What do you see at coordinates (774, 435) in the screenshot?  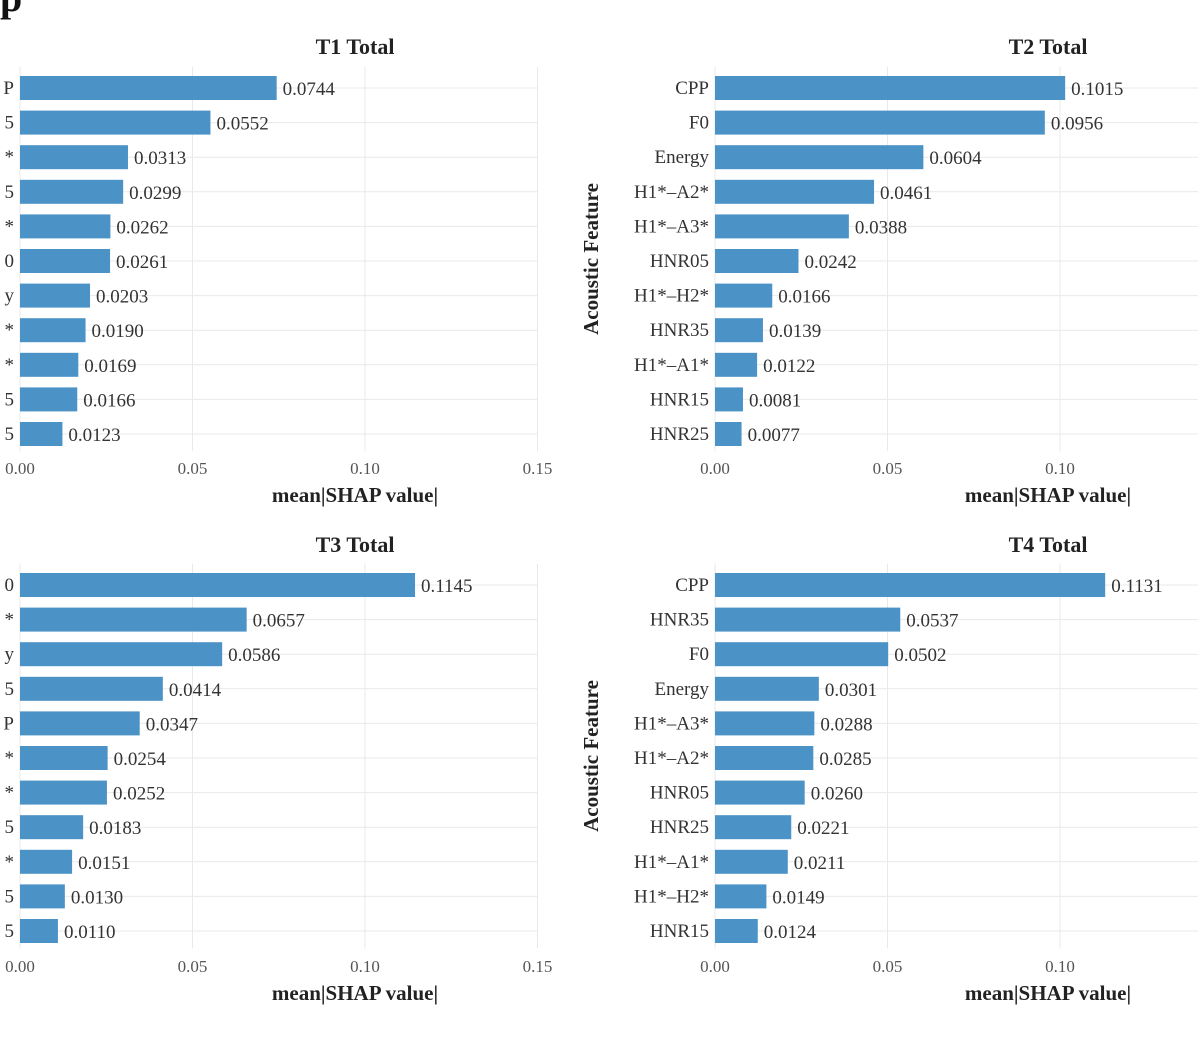 I see `value-label: 0.0077` at bounding box center [774, 435].